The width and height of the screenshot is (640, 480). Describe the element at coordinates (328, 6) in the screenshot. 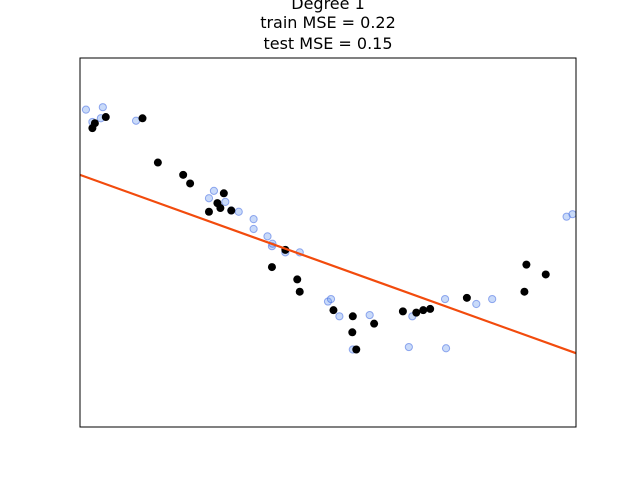

I see `chart-title-line-1: Degree 1` at that location.